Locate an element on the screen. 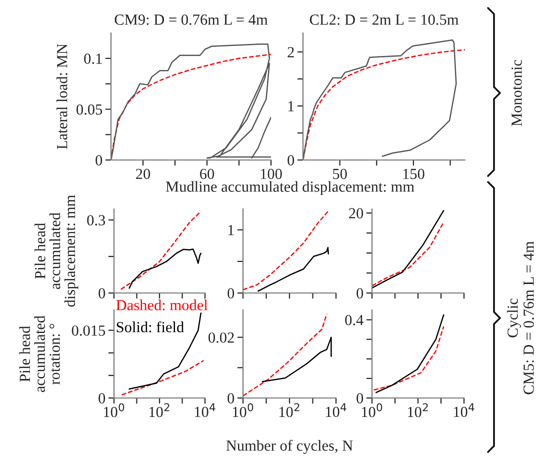 The height and width of the screenshot is (459, 553). y-tick-label: 2 is located at coordinates (291, 52).